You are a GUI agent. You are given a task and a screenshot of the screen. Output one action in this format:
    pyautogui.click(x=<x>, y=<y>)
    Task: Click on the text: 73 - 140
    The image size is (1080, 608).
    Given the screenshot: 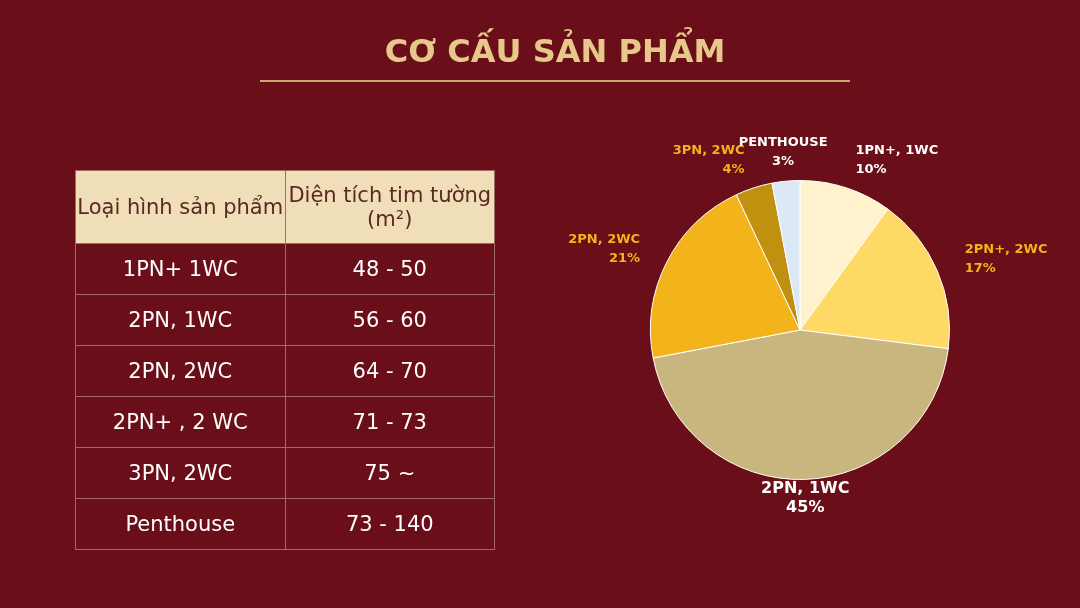 What is the action you would take?
    pyautogui.click(x=390, y=524)
    